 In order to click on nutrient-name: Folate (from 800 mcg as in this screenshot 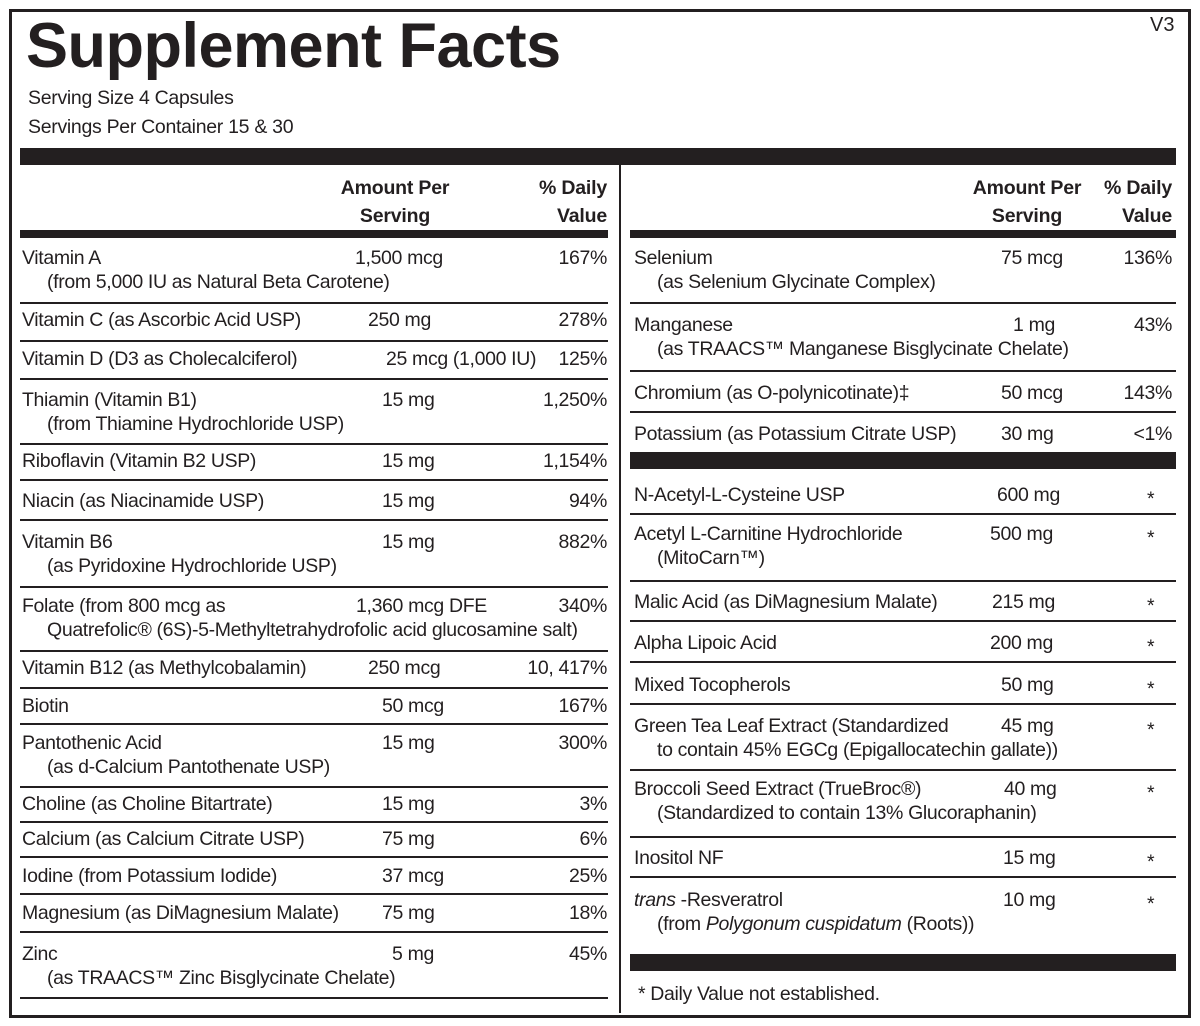, I will do `click(124, 606)`.